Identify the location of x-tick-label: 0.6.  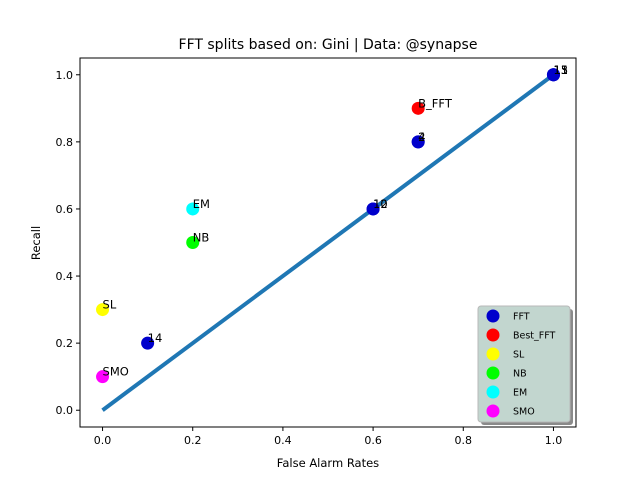
(373, 440).